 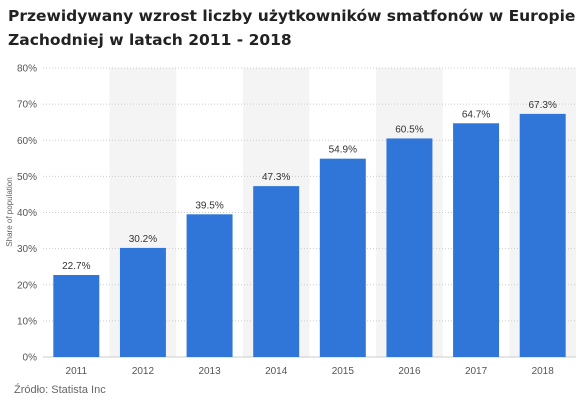 What do you see at coordinates (276, 177) in the screenshot?
I see `data-label-2014: 47.3%` at bounding box center [276, 177].